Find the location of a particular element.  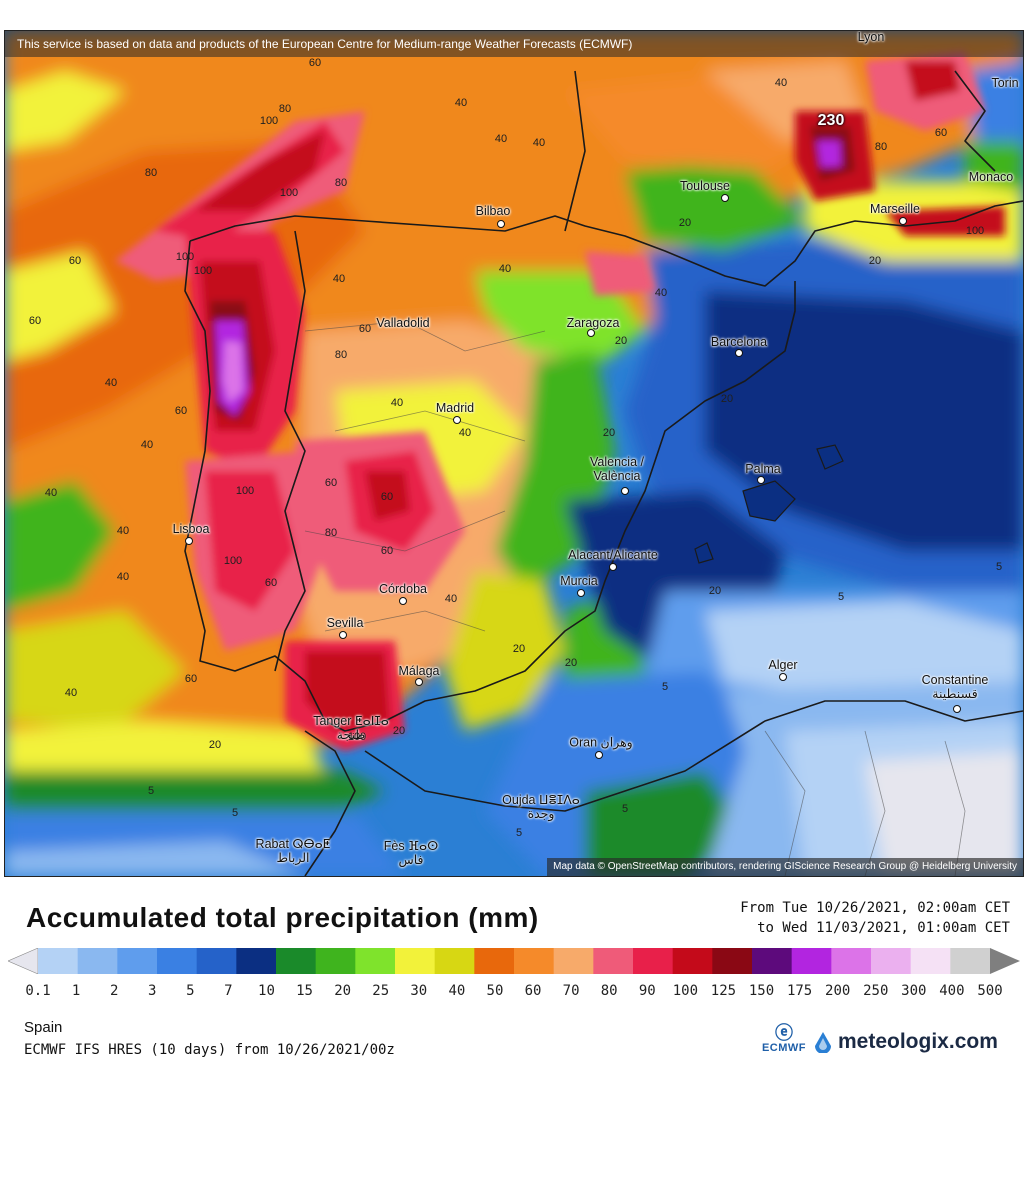

color-legend is located at coordinates (514, 961).